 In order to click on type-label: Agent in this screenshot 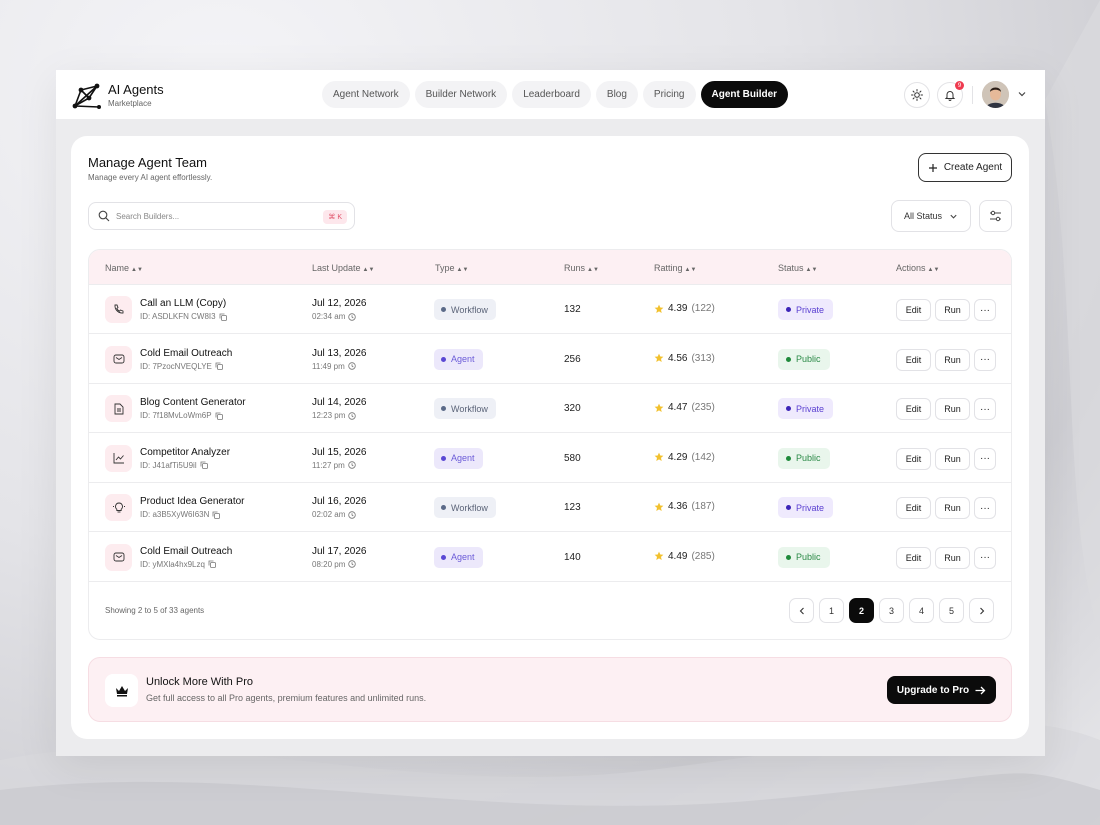, I will do `click(463, 458)`.